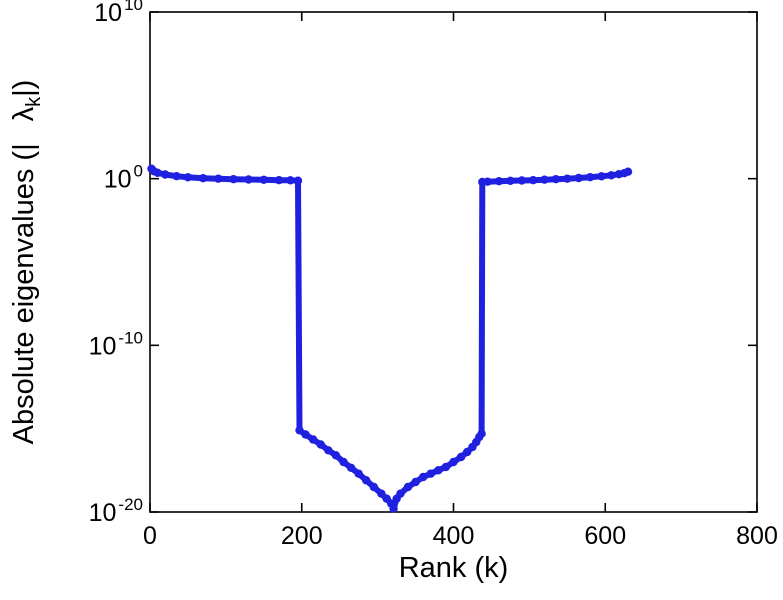  What do you see at coordinates (150, 536) in the screenshot?
I see `x-tick-label: 0` at bounding box center [150, 536].